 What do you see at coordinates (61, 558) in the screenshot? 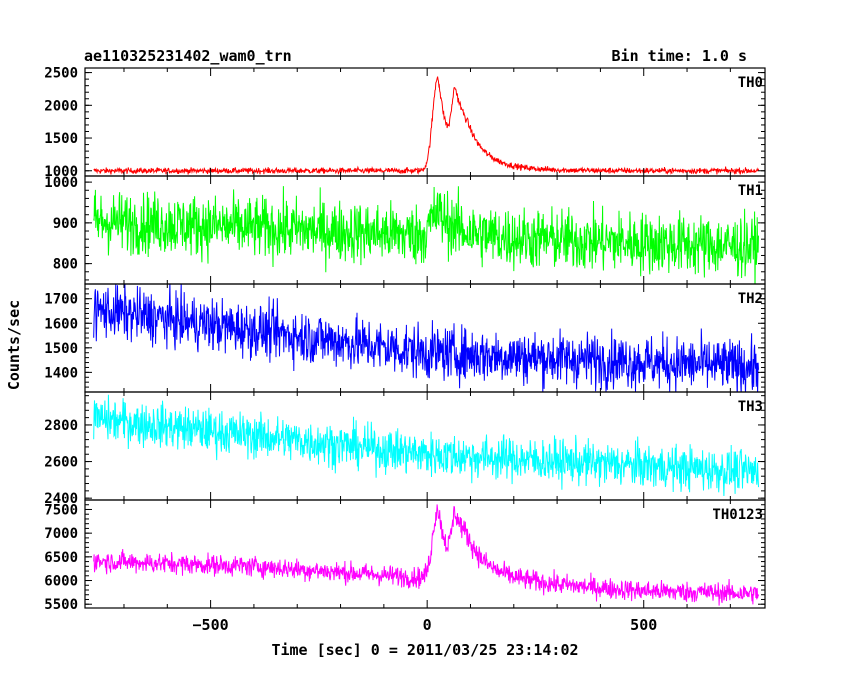
I see `y-tick-label-th0123: 6500` at bounding box center [61, 558].